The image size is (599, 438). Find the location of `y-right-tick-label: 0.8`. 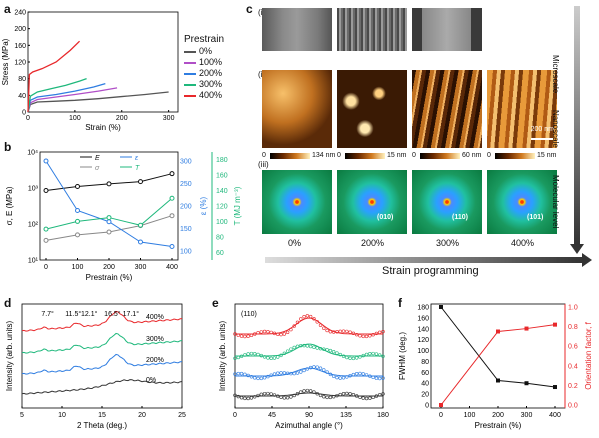

y-right-tick-label: 0.8 is located at coordinates (573, 327).